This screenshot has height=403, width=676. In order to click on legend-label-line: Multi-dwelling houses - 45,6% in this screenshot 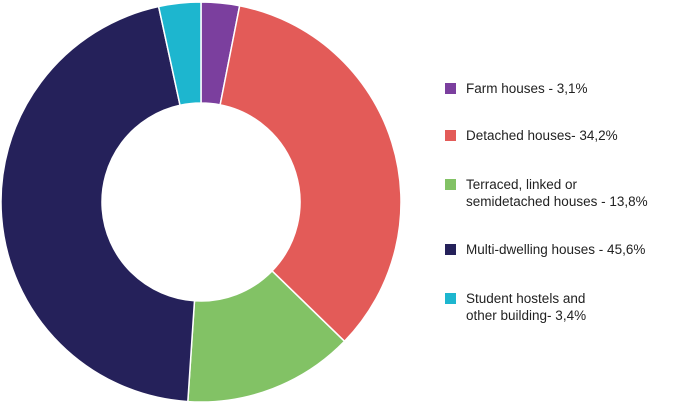, I will do `click(556, 249)`.